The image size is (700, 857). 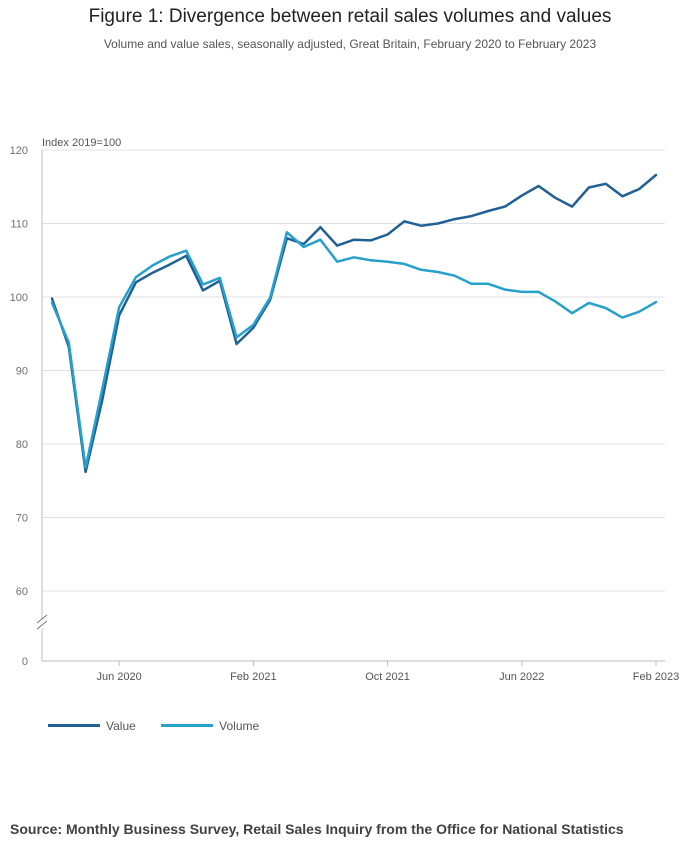 What do you see at coordinates (25, 662) in the screenshot?
I see `y-tick-label-0: 0` at bounding box center [25, 662].